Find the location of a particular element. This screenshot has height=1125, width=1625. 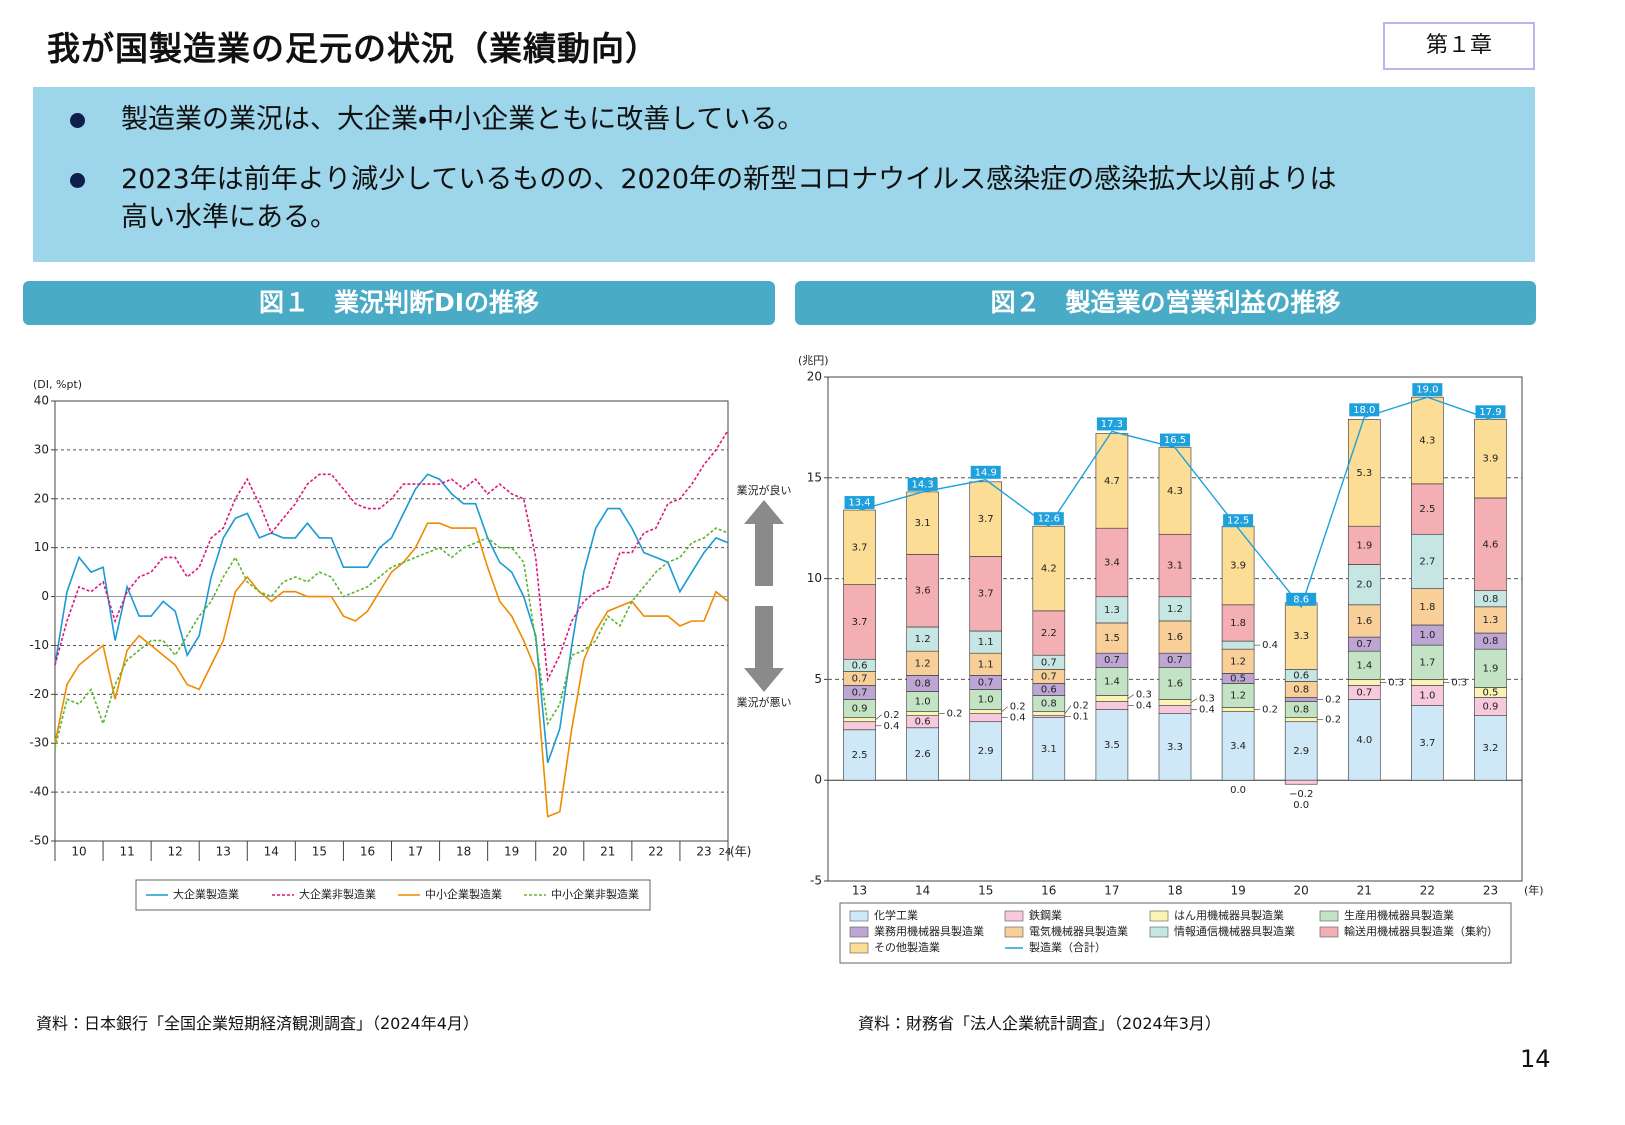

value-label: 0.1 is located at coordinates (1081, 717).